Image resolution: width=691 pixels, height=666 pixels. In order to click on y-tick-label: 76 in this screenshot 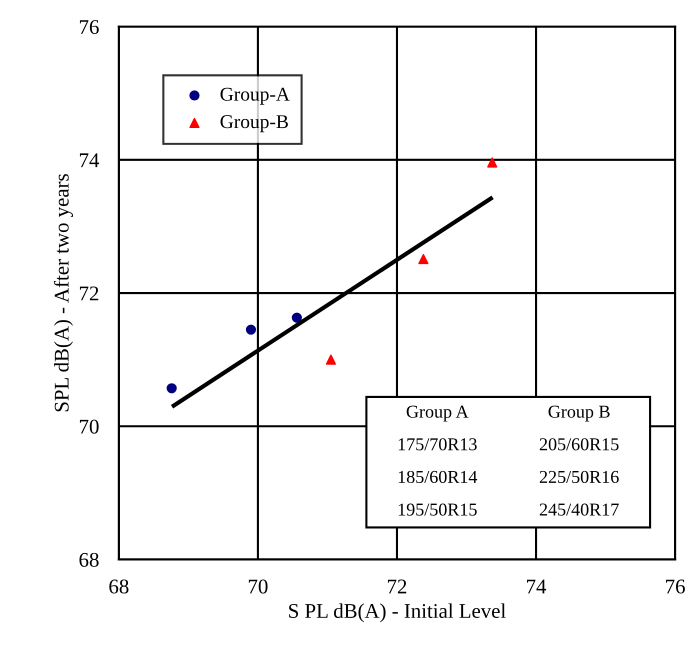, I will do `click(89, 27)`.